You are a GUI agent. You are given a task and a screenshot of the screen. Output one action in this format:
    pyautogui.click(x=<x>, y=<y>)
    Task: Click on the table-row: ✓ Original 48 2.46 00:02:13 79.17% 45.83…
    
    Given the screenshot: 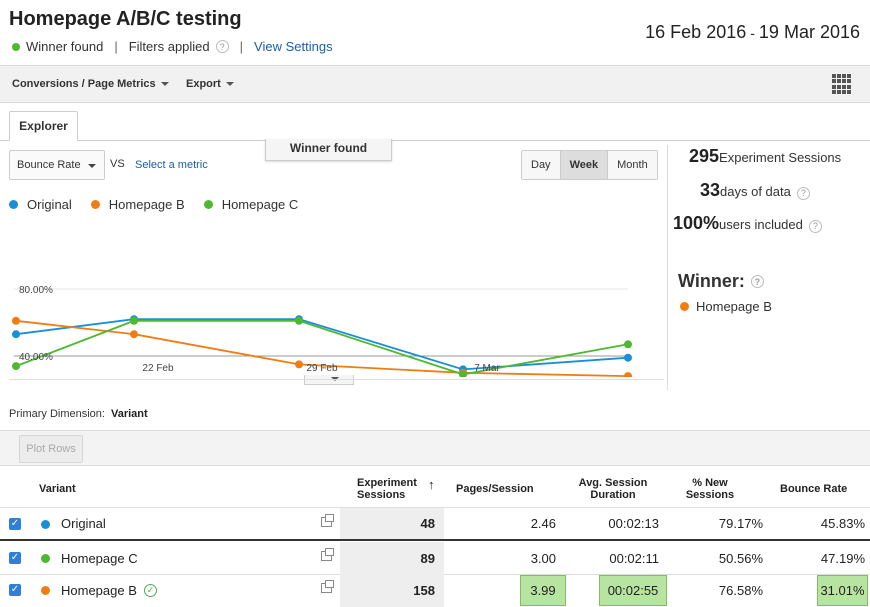 What is the action you would take?
    pyautogui.click(x=435, y=524)
    